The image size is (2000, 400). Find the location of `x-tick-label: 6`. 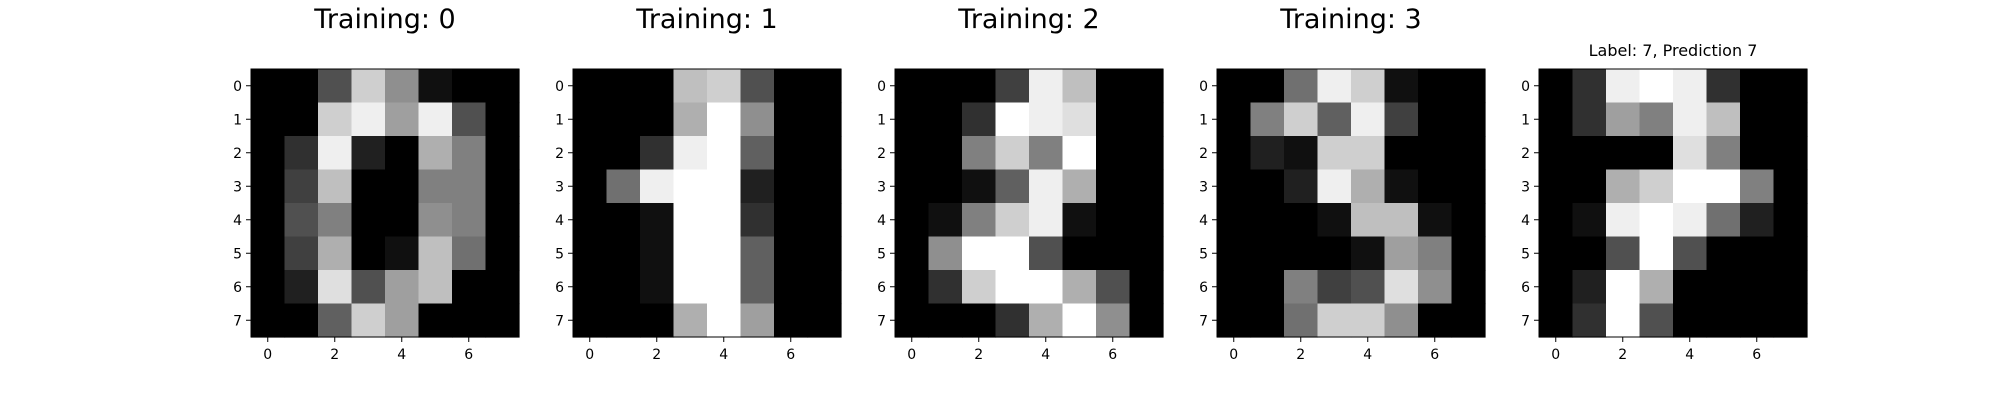

x-tick-label: 6 is located at coordinates (1434, 355).